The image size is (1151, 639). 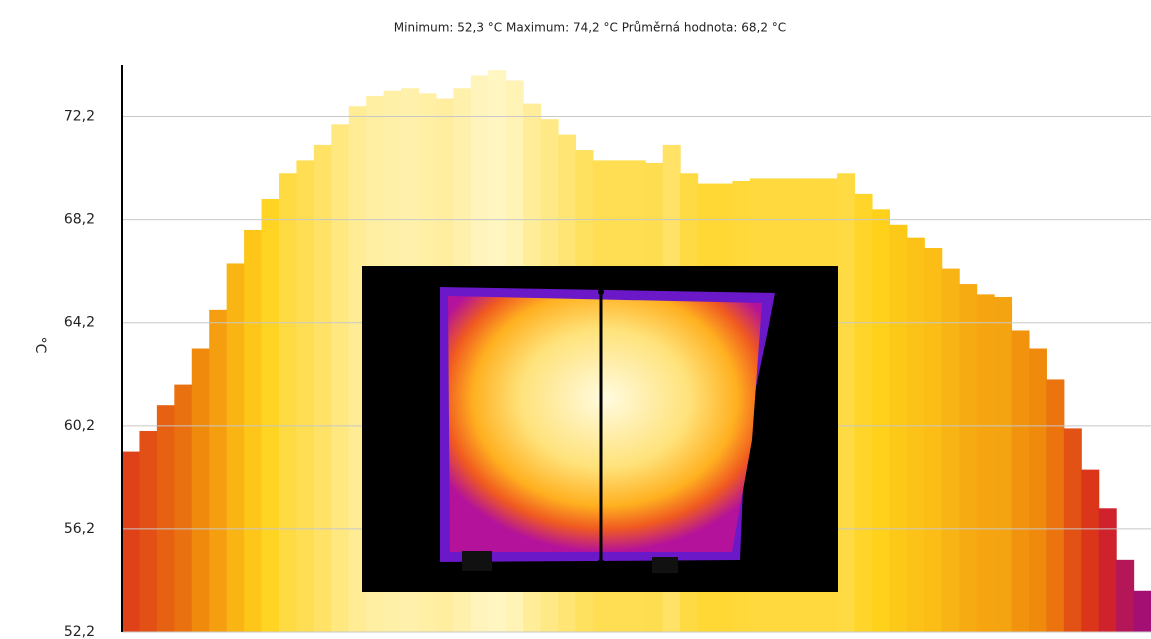 What do you see at coordinates (79, 323) in the screenshot?
I see `y-tick-label: 64,2` at bounding box center [79, 323].